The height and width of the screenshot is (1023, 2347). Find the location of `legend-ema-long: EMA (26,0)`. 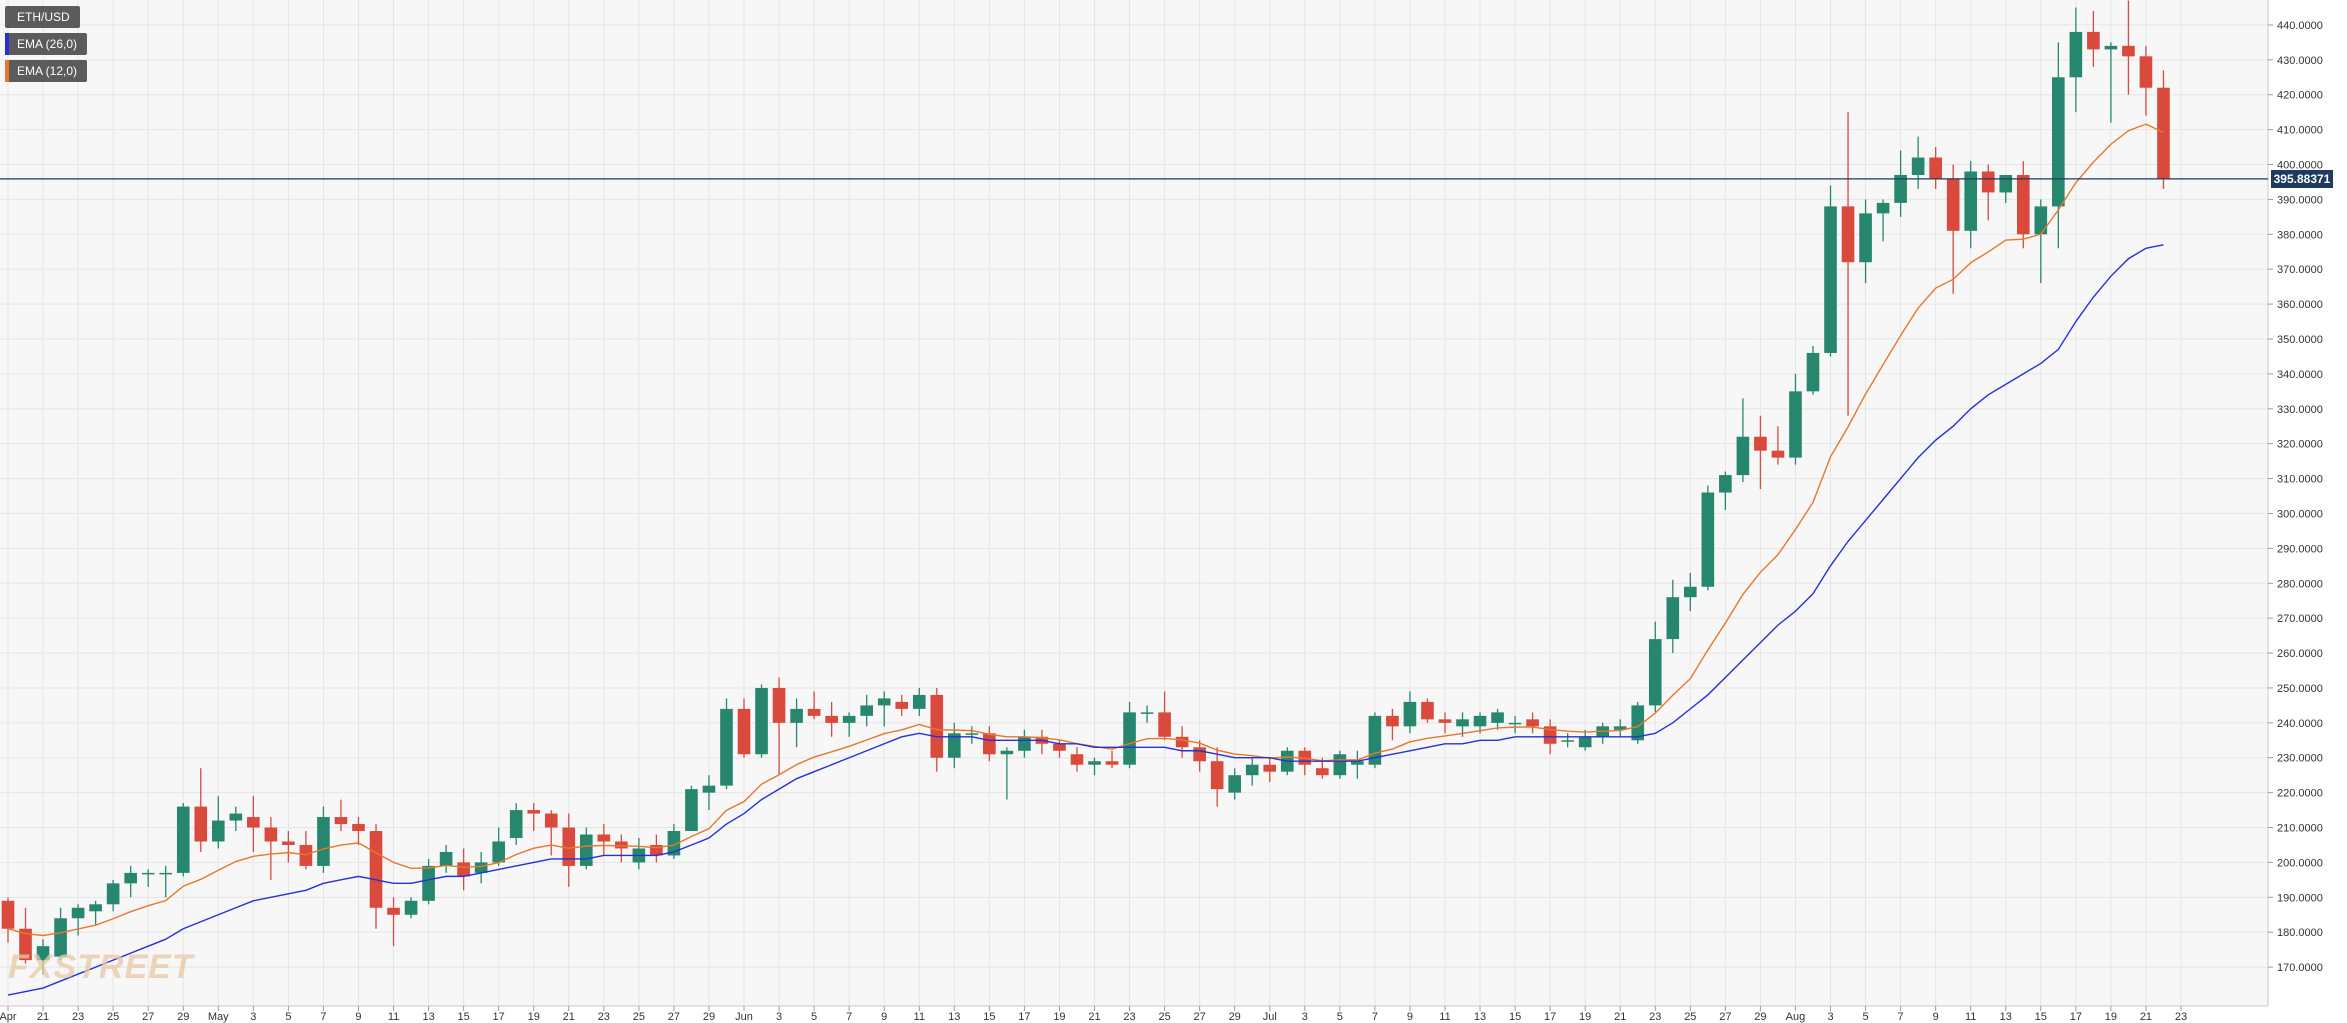

legend-ema-long: EMA (26,0) is located at coordinates (46, 44).